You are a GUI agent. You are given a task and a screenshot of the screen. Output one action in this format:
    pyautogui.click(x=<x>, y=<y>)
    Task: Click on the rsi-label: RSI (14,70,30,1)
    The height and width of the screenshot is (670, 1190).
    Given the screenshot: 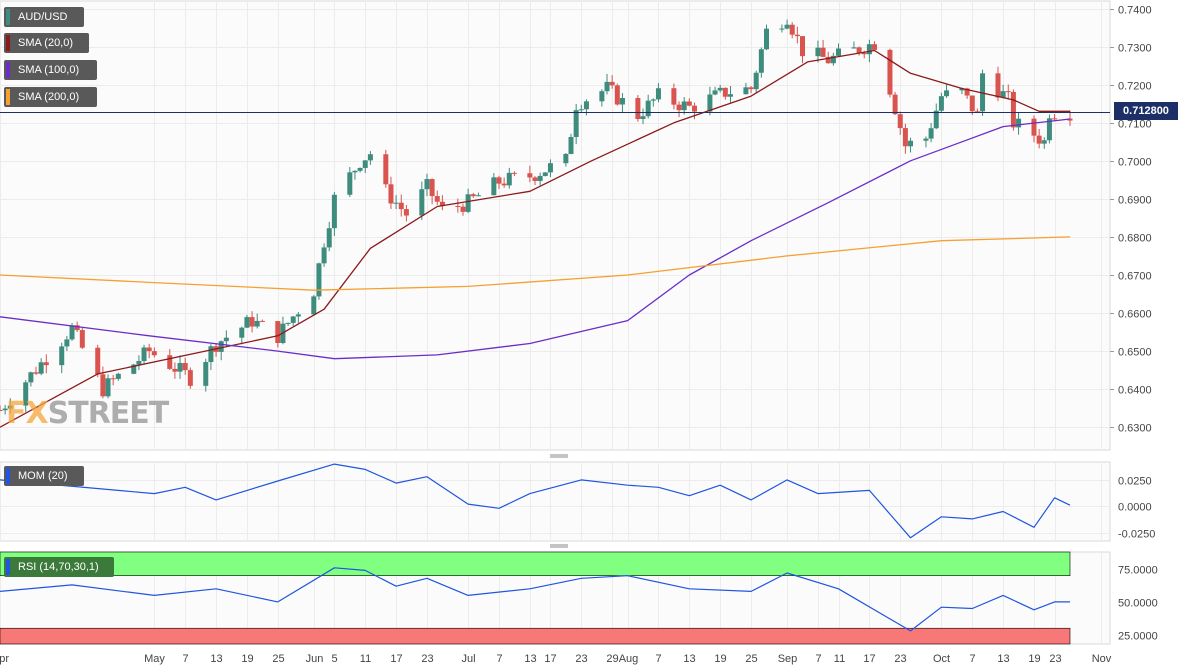 What is the action you would take?
    pyautogui.click(x=58, y=567)
    